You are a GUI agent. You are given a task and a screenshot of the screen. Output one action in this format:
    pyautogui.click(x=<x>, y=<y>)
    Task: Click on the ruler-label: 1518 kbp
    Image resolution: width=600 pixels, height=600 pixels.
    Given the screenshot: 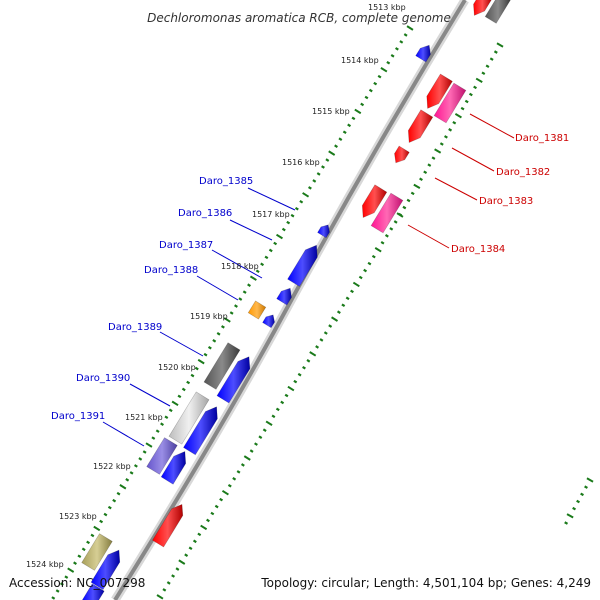 What is the action you would take?
    pyautogui.click(x=240, y=266)
    